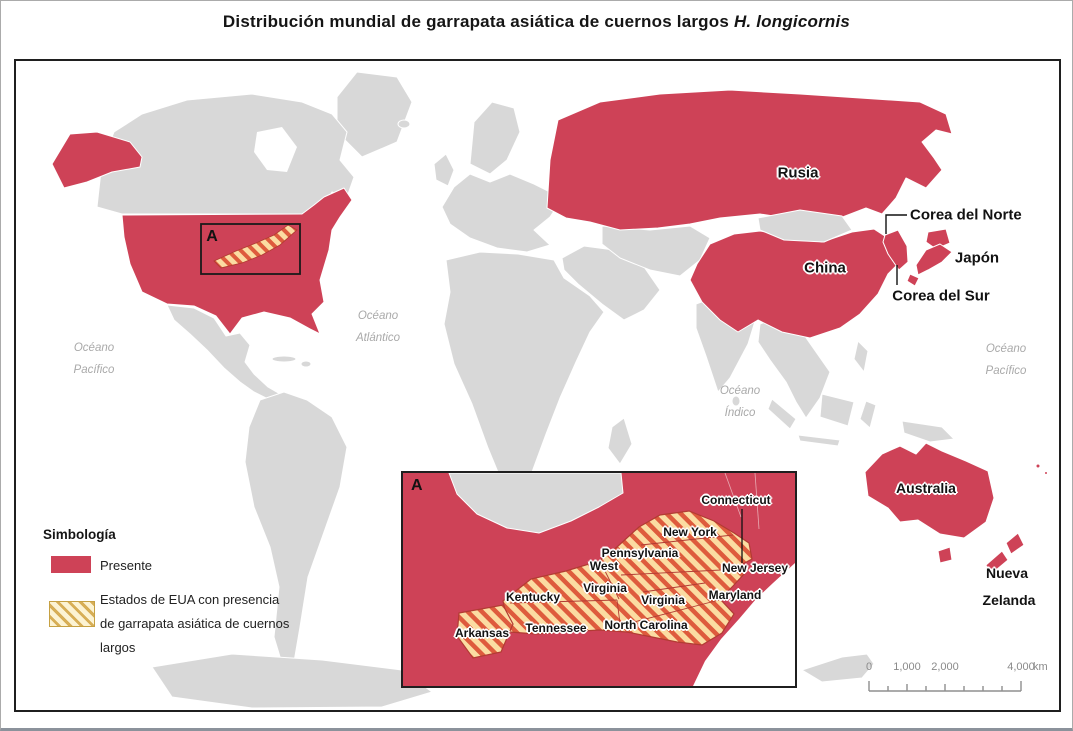  What do you see at coordinates (646, 625) in the screenshot?
I see `label-north-carolina: North Carolina` at bounding box center [646, 625].